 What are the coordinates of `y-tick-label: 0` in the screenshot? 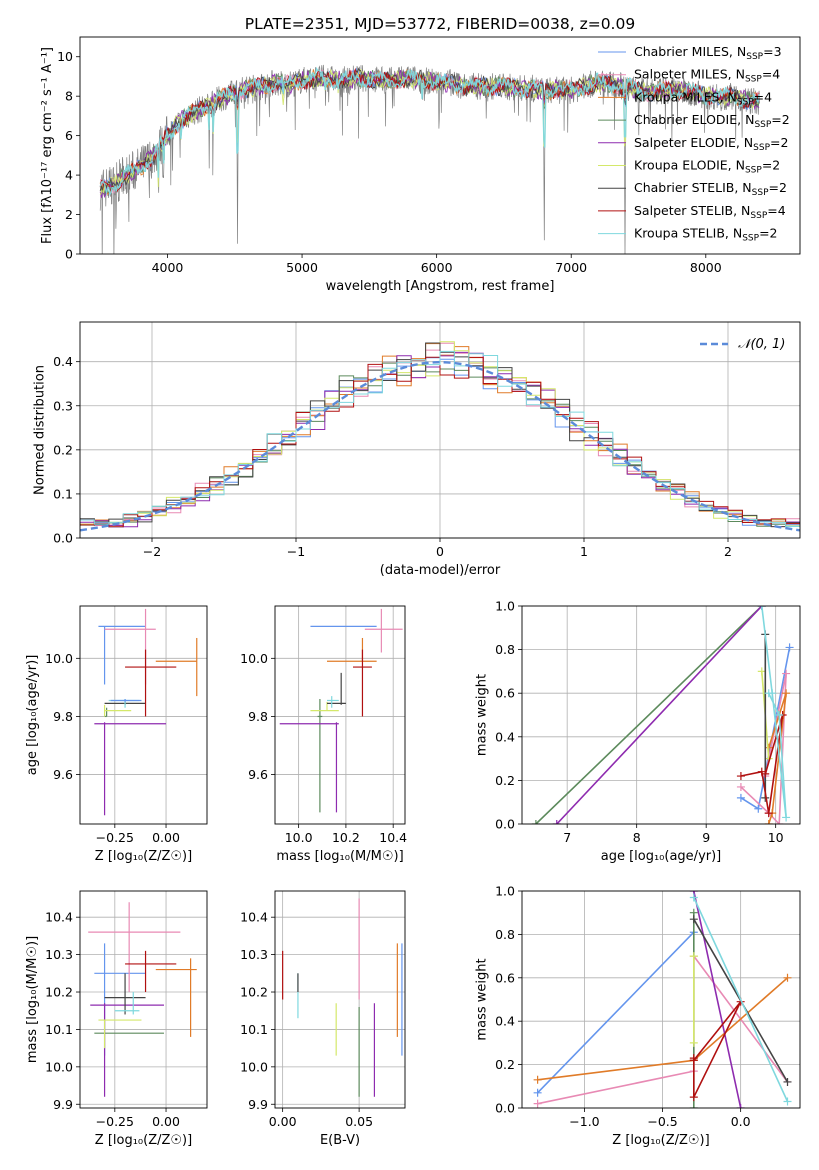 It's located at (69, 254).